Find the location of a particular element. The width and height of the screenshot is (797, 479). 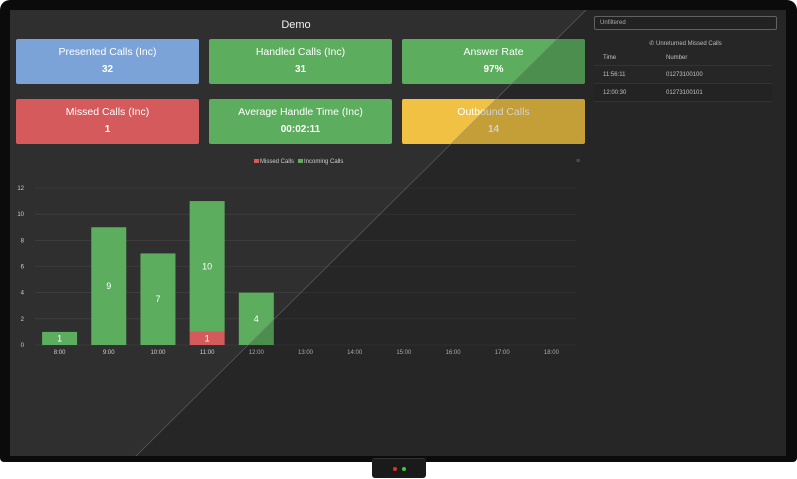

x-tick-label: 17:00 is located at coordinates (503, 353).